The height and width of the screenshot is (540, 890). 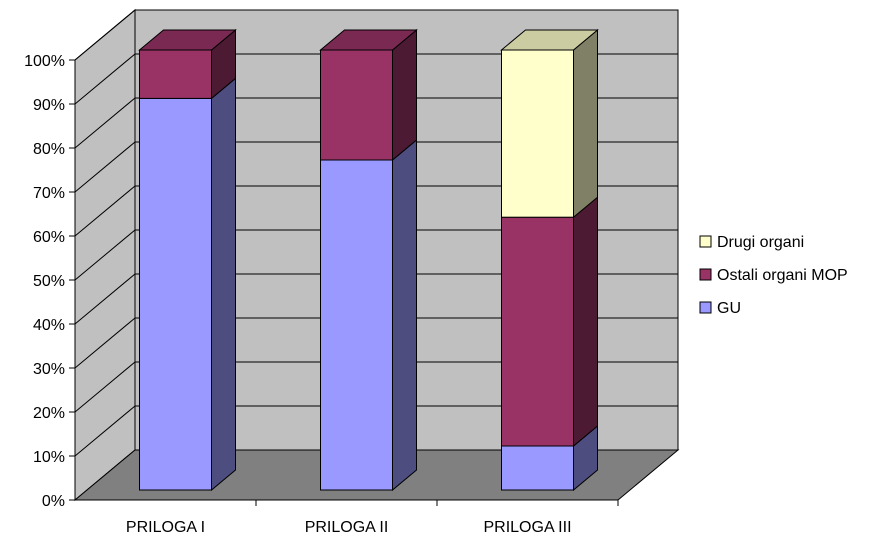 What do you see at coordinates (760, 242) in the screenshot?
I see `legend-label: Drugi organi` at bounding box center [760, 242].